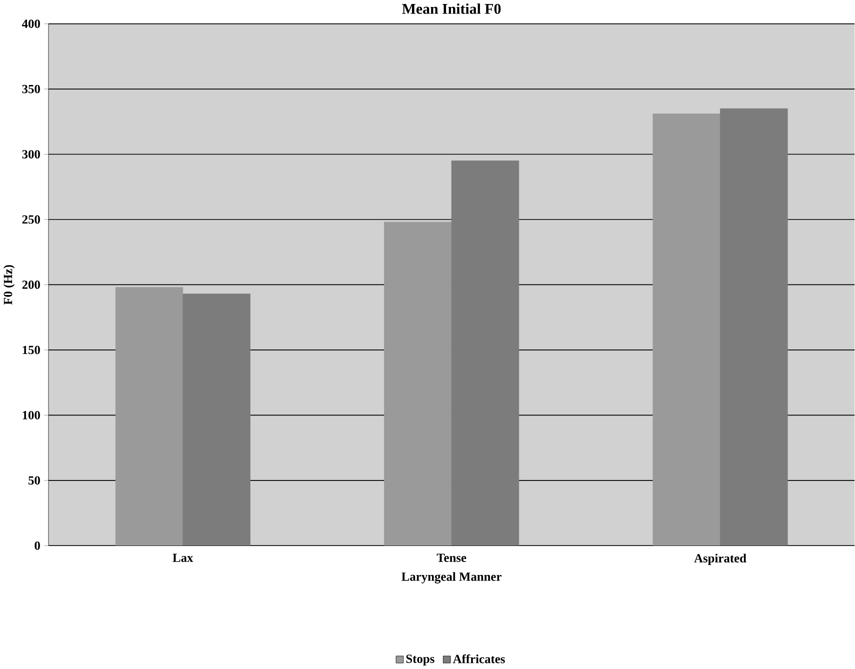 This screenshot has height=669, width=855. What do you see at coordinates (31, 415) in the screenshot?
I see `y-tick-label: 100` at bounding box center [31, 415].